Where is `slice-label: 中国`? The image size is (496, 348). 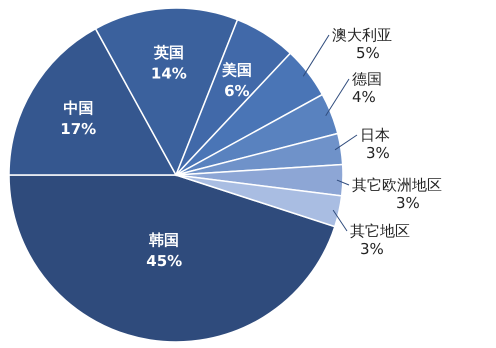 slice-label: 中国 is located at coordinates (78, 108).